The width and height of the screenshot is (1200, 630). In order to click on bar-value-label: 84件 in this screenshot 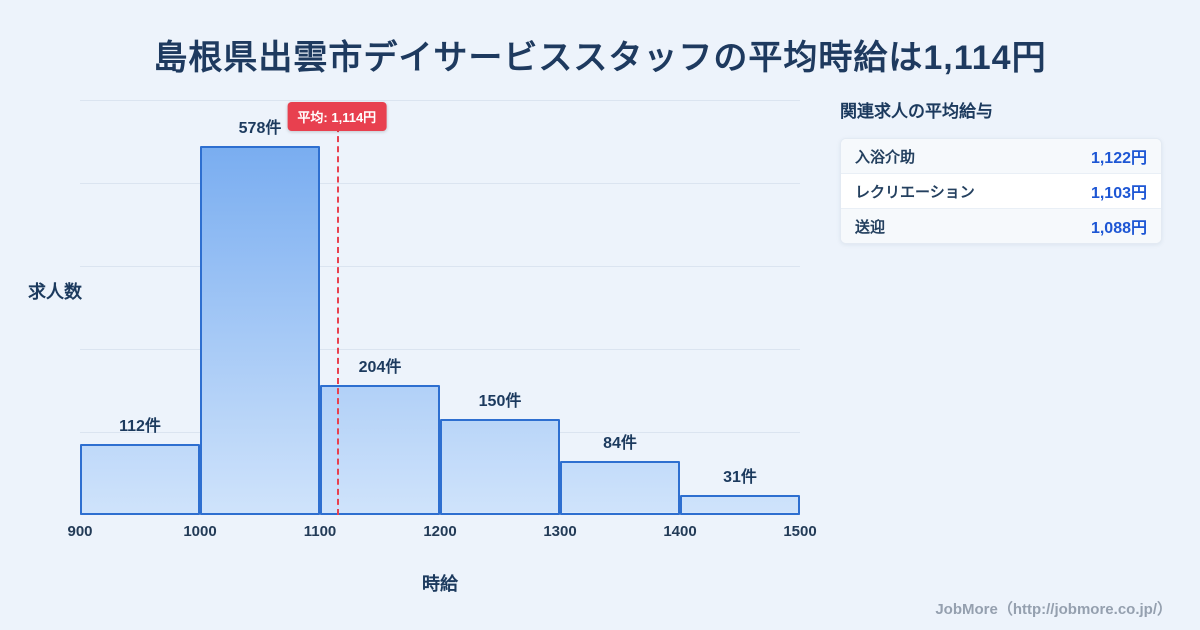, I will do `click(620, 444)`.